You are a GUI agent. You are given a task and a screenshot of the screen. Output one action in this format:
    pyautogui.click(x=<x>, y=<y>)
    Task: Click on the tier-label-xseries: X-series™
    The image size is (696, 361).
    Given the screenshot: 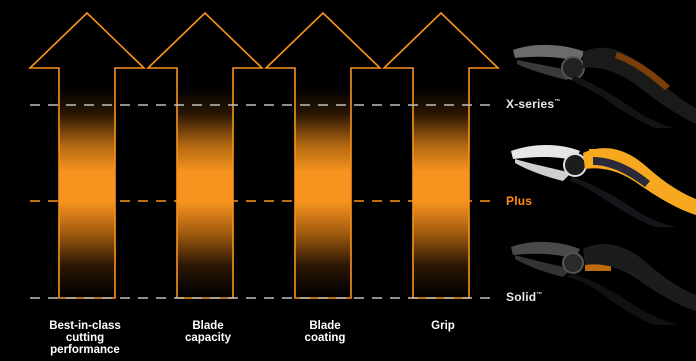 What is the action you would take?
    pyautogui.click(x=533, y=104)
    